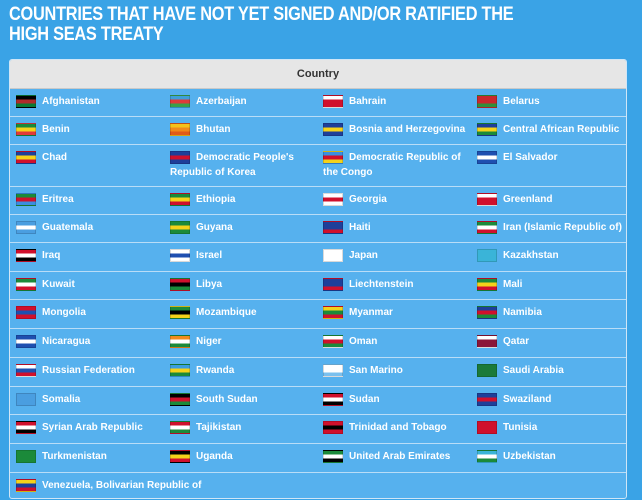 The image size is (642, 500). Describe the element at coordinates (219, 427) in the screenshot. I see `country-name: Tajikistan` at that location.